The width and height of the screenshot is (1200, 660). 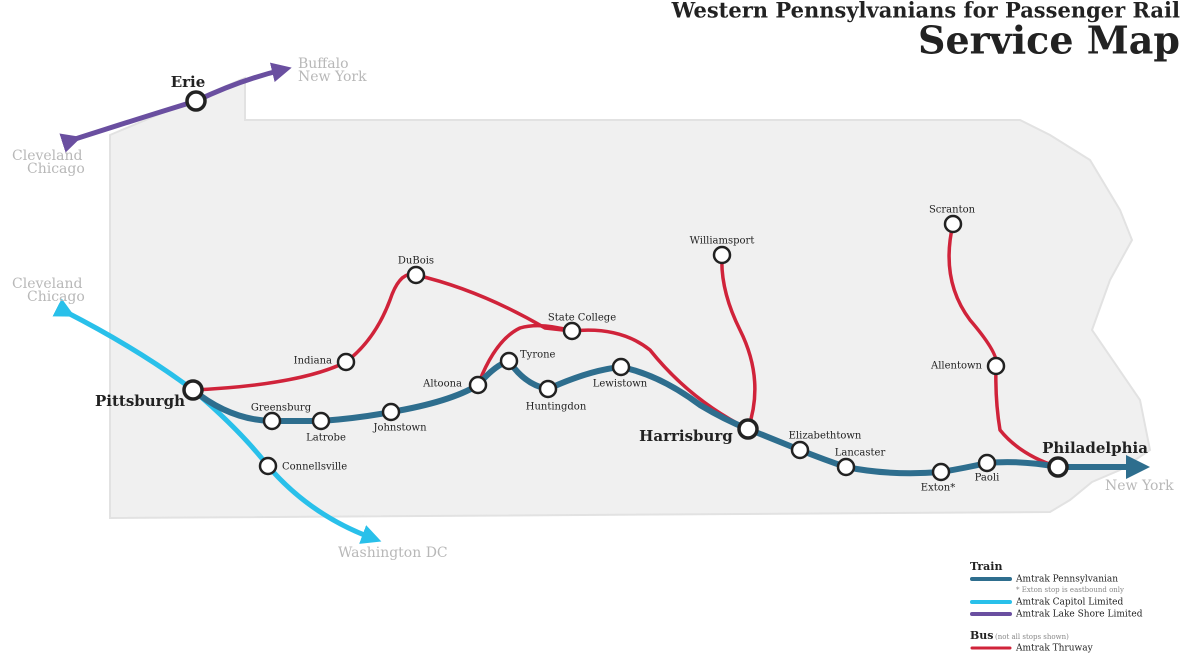 I want to click on station-label: Williamsport, so click(x=722, y=241).